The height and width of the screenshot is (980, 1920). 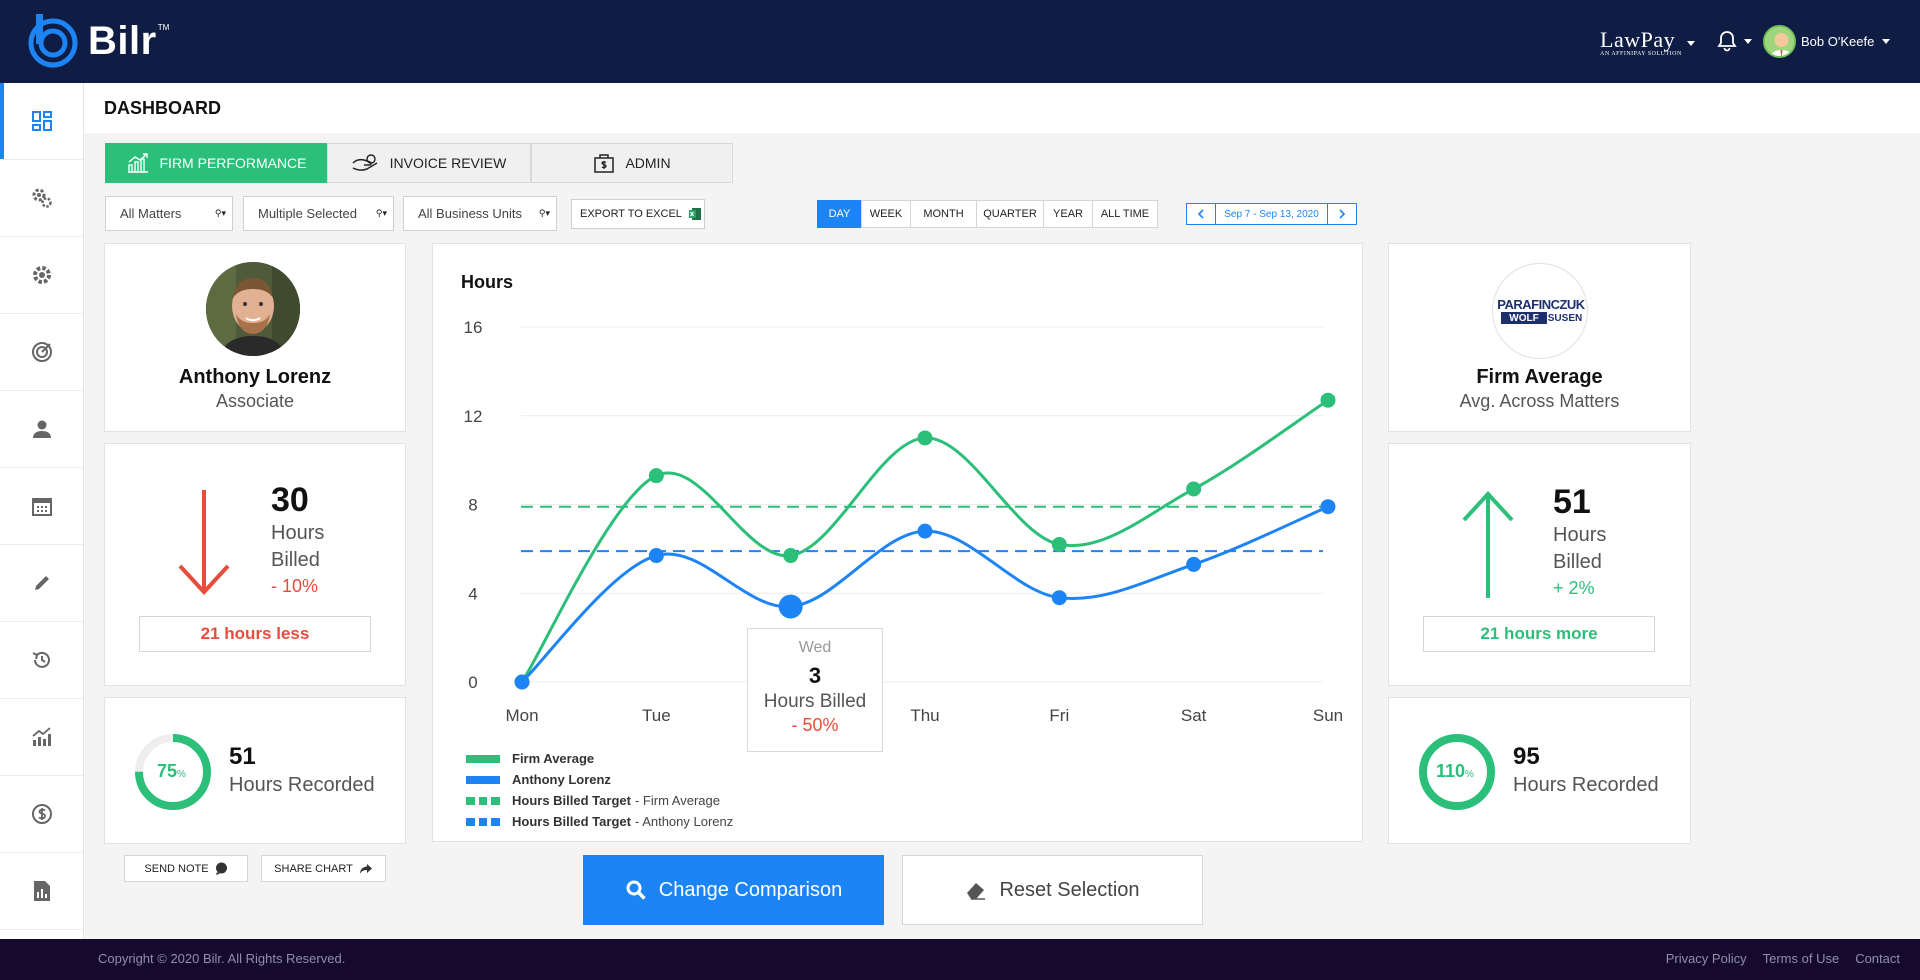 What do you see at coordinates (41, 429) in the screenshot?
I see `sidebar-item-people` at bounding box center [41, 429].